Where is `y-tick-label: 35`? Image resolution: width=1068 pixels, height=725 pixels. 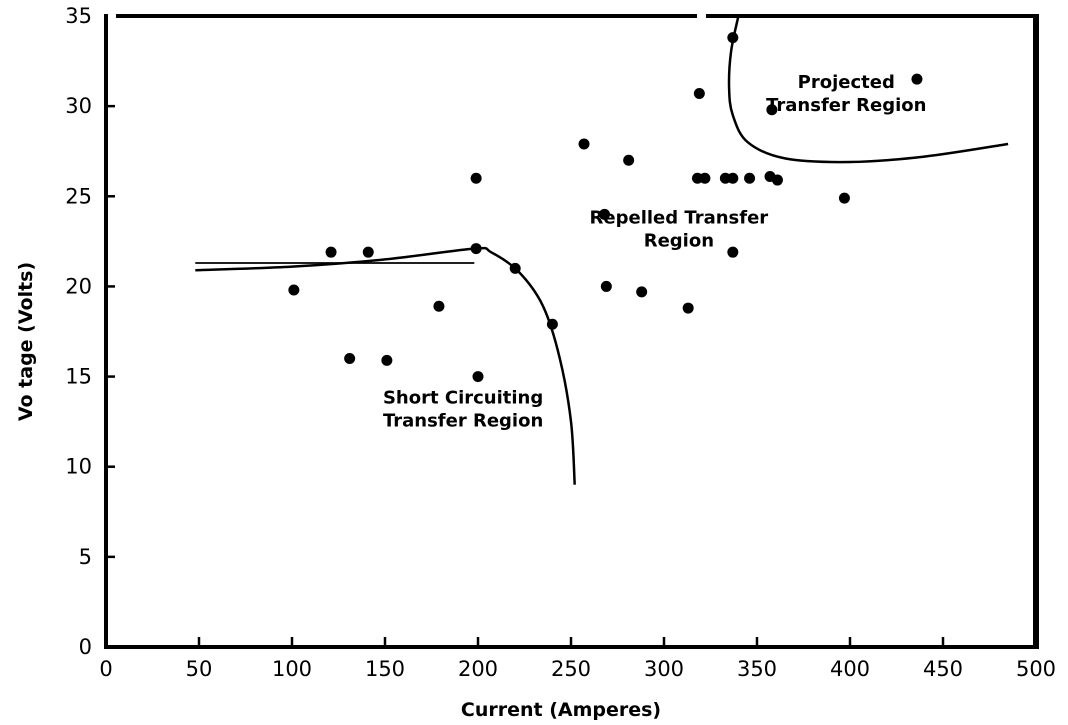
y-tick-label: 35 is located at coordinates (78, 16).